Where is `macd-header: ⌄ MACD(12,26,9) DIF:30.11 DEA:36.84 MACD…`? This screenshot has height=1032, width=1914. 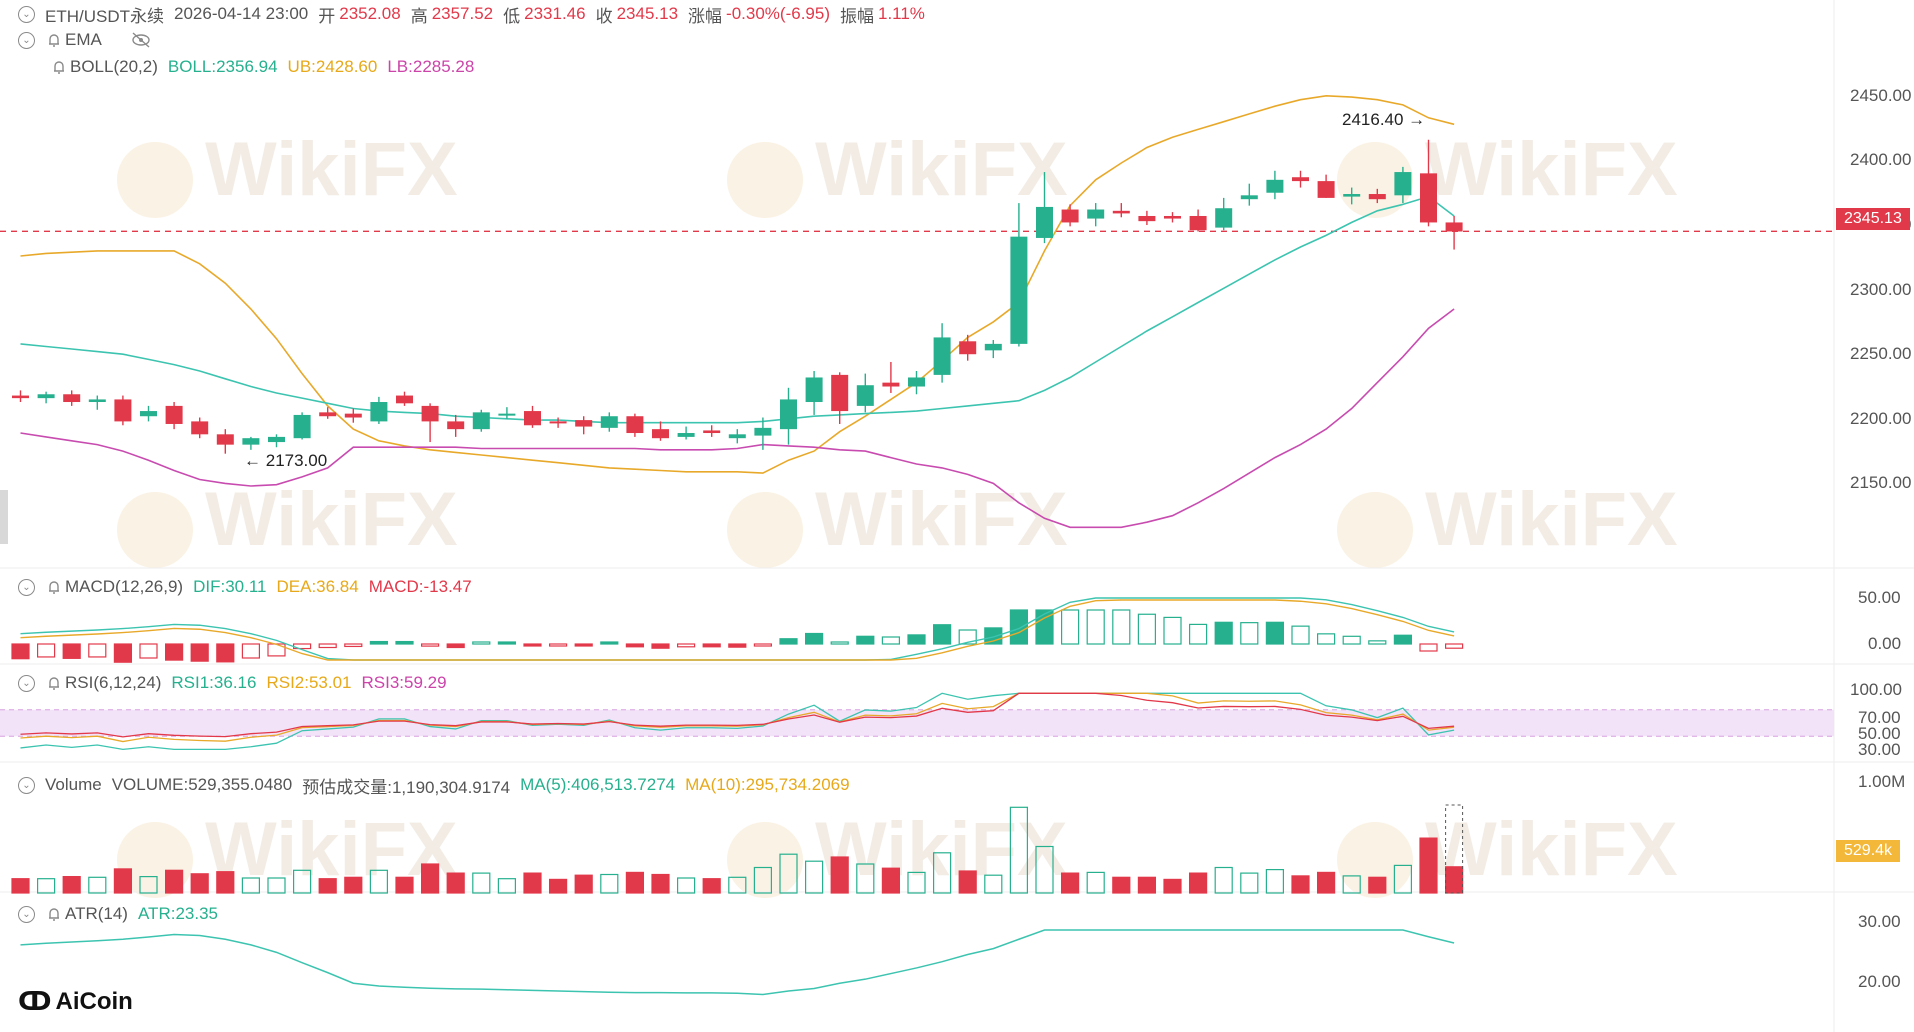
macd-header: ⌄ MACD(12,26,9) DIF:30.11 DEA:36.84 MACD… is located at coordinates (250, 587).